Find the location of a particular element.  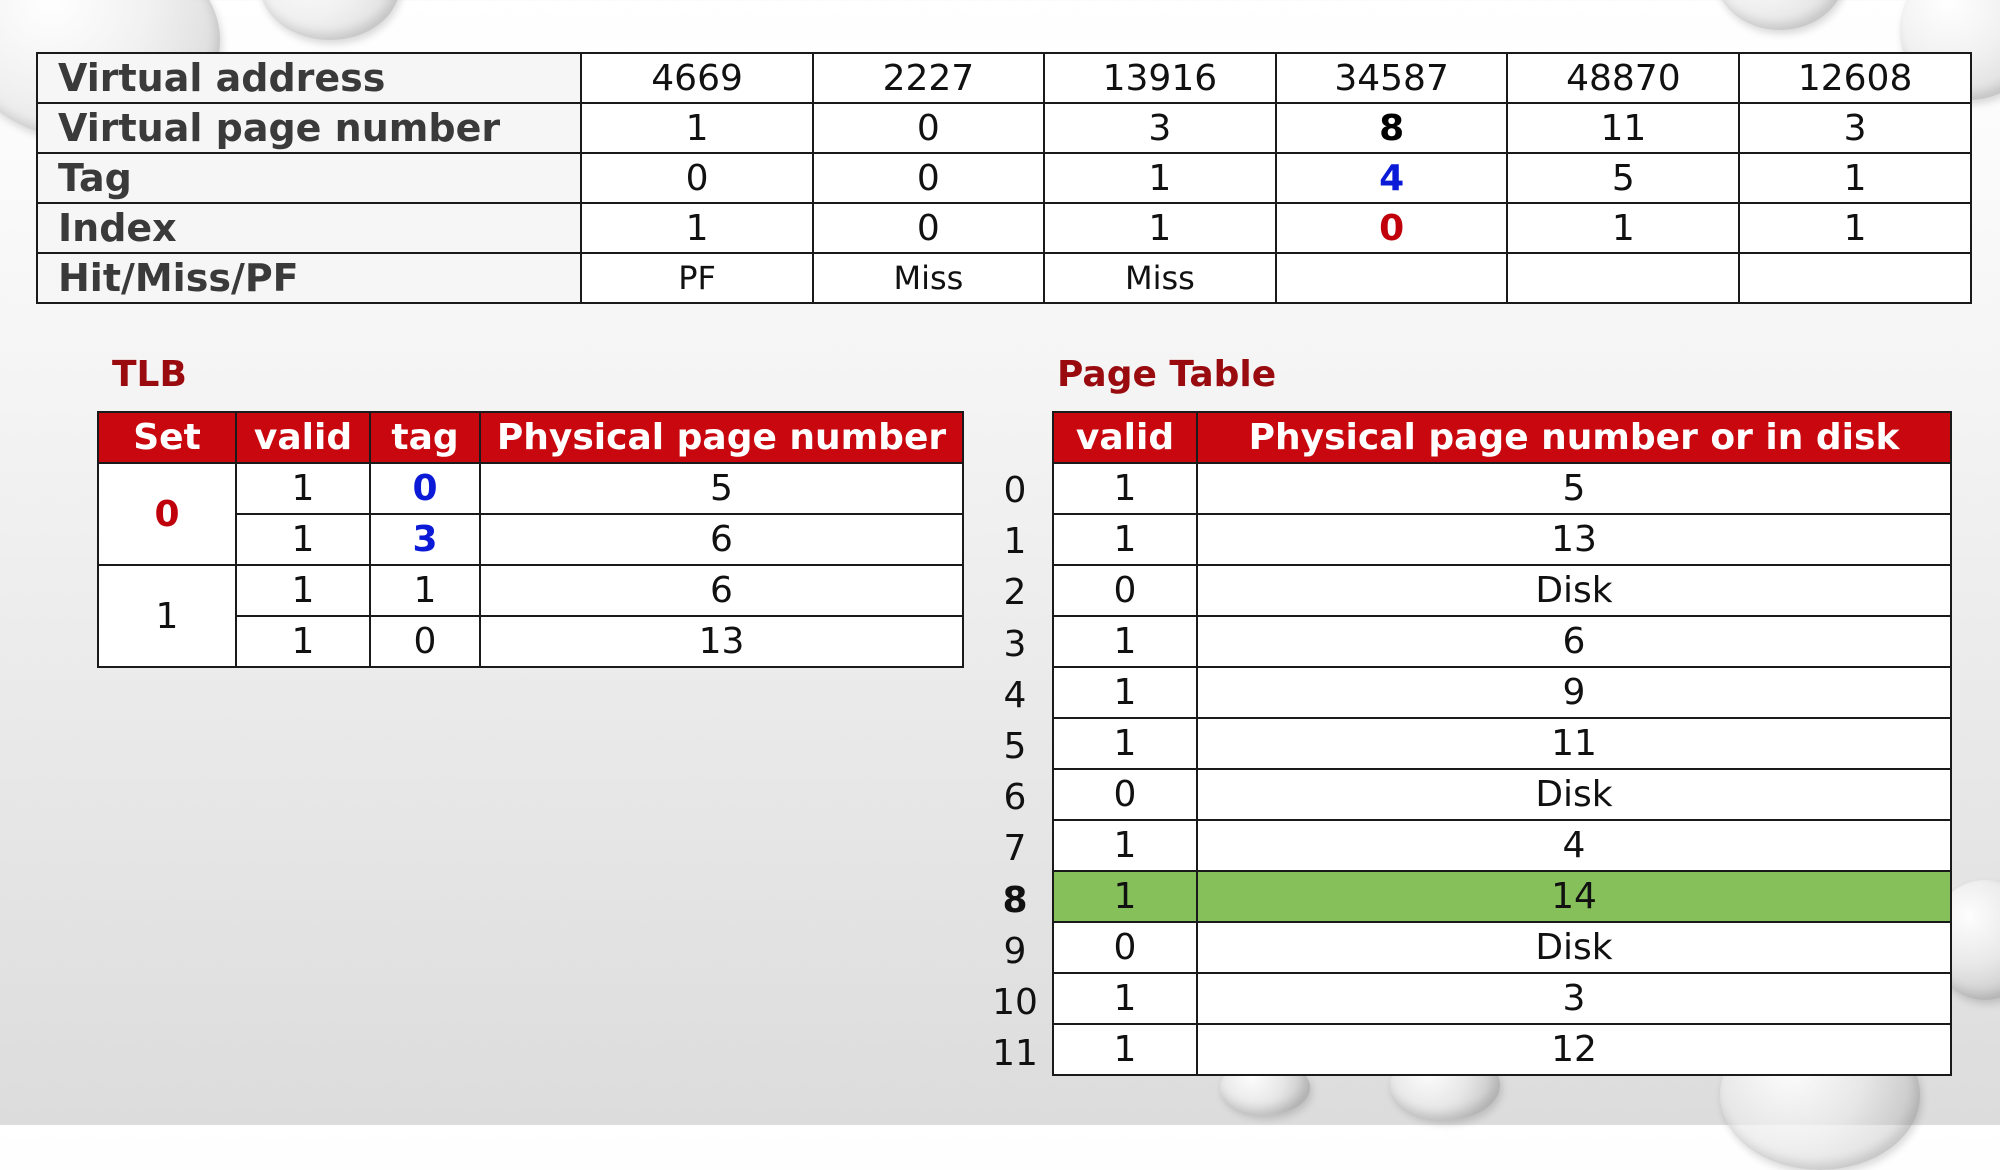

table-row: 1 4 is located at coordinates (1502, 845).